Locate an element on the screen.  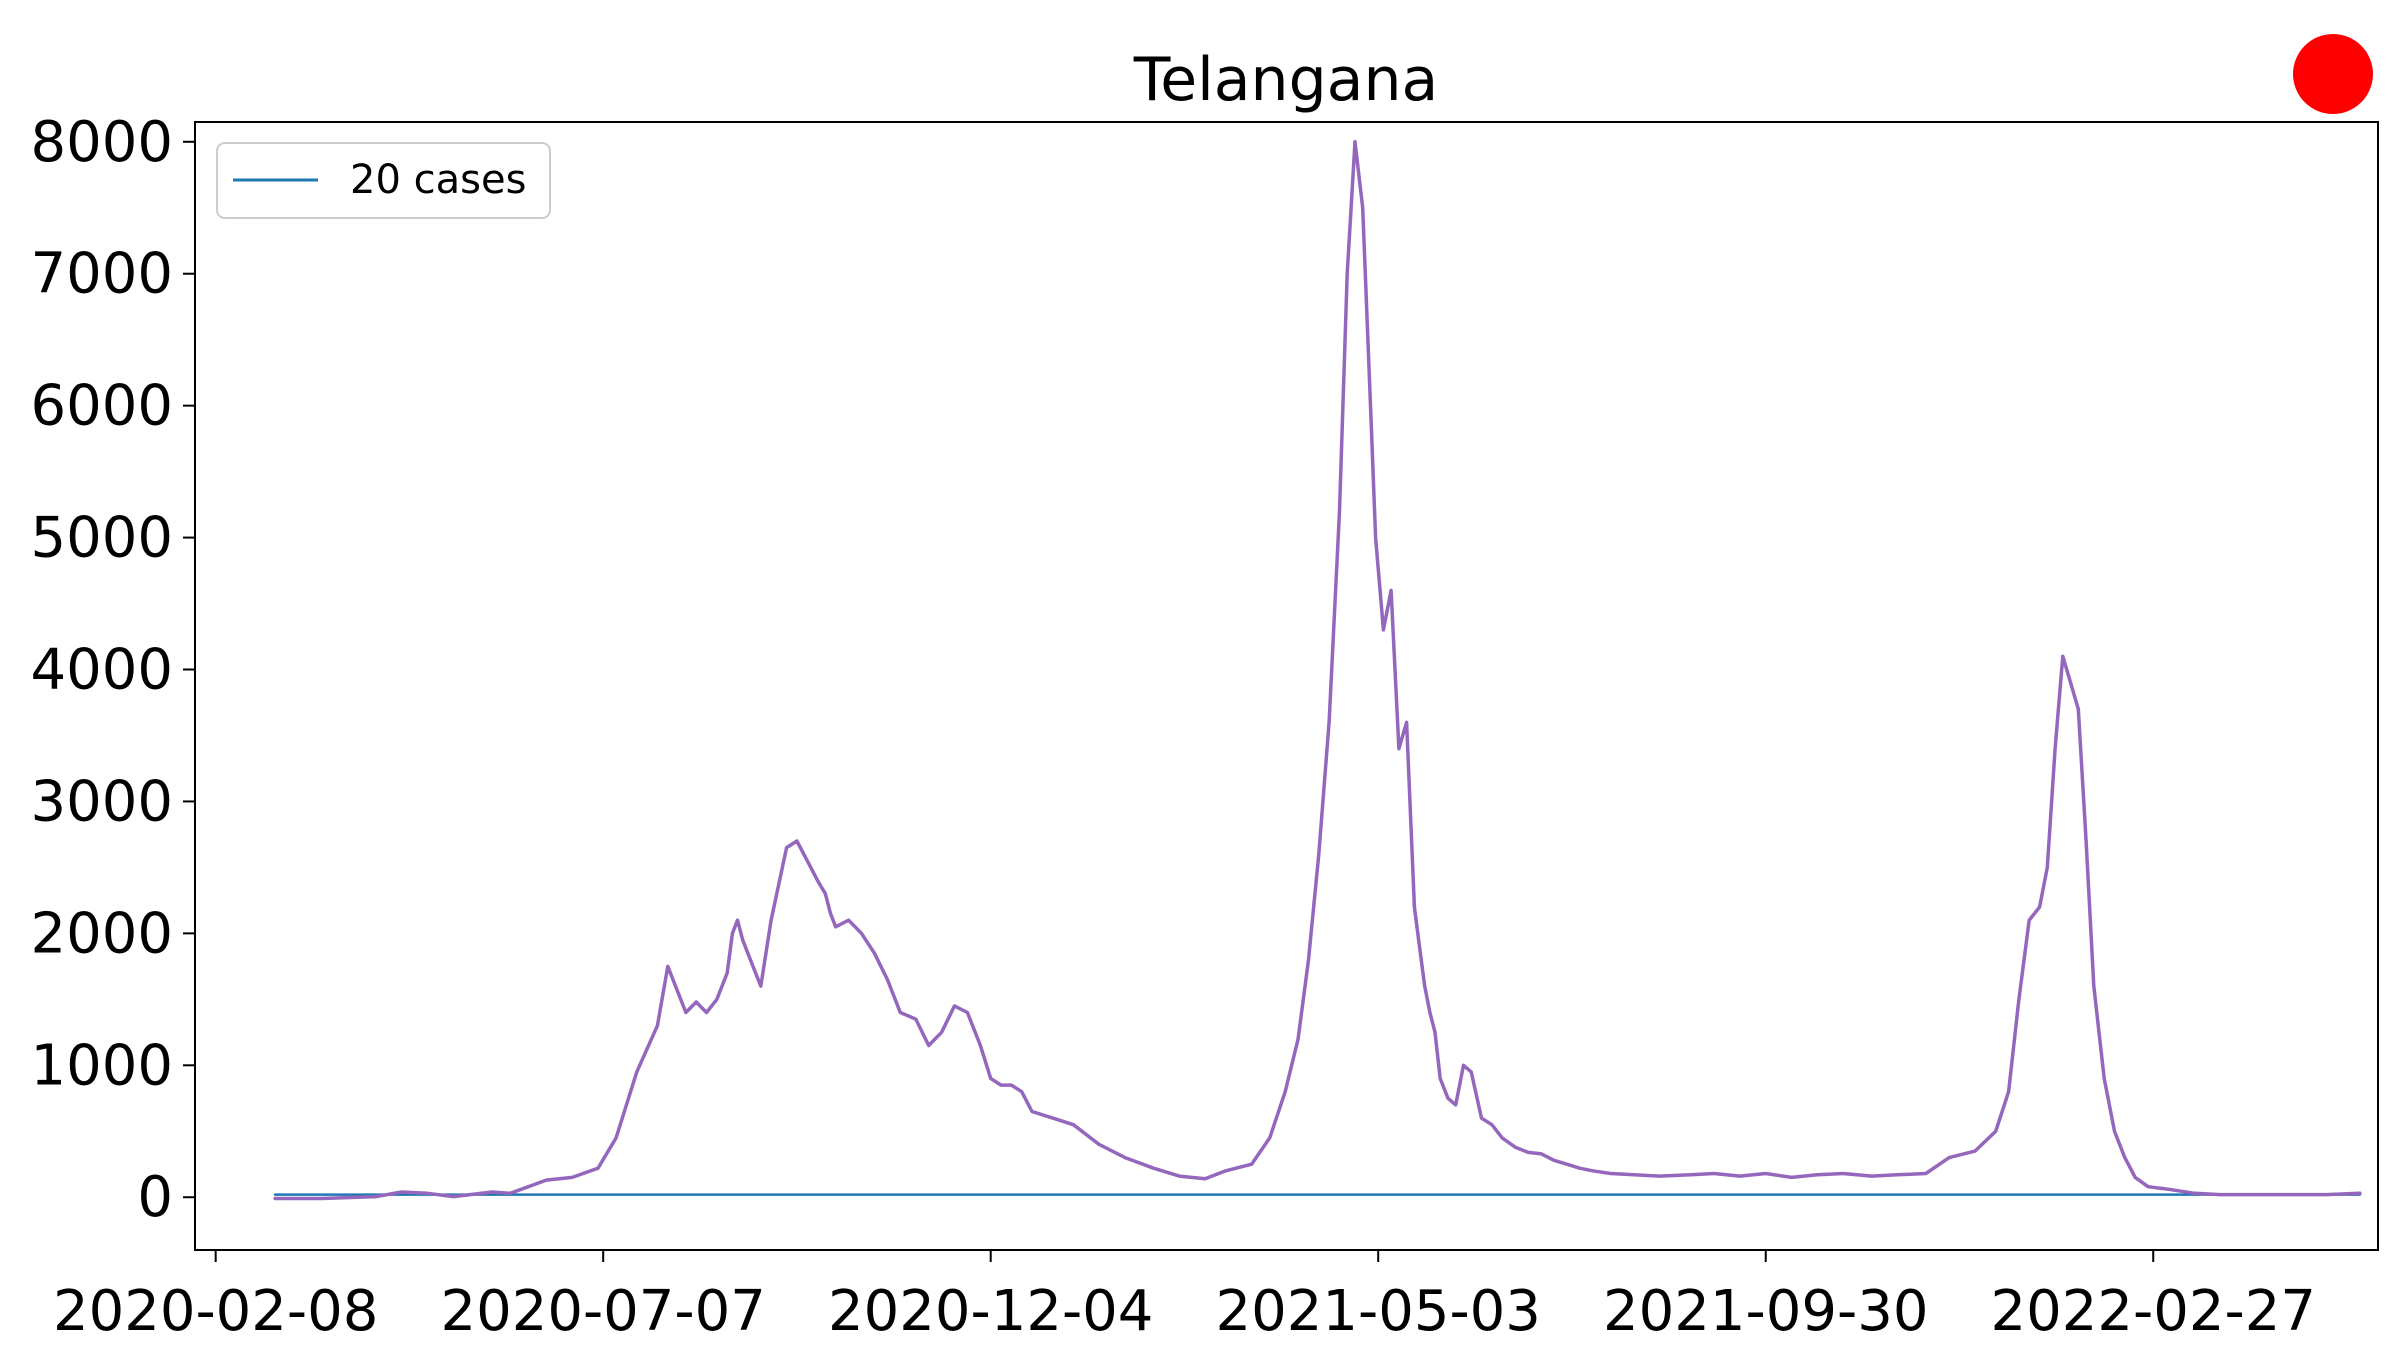
x-tick-label: 2022-02-27 is located at coordinates (2153, 1311).